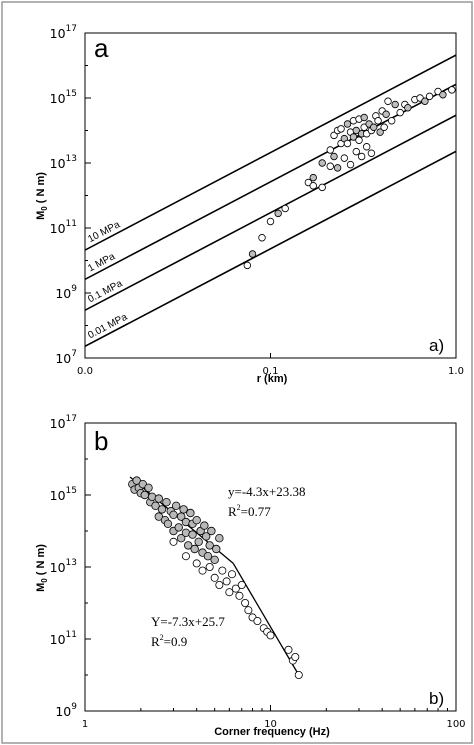 The height and width of the screenshot is (745, 474). I want to click on panel-a-stress-line-label: 10 MPa, so click(104, 232).